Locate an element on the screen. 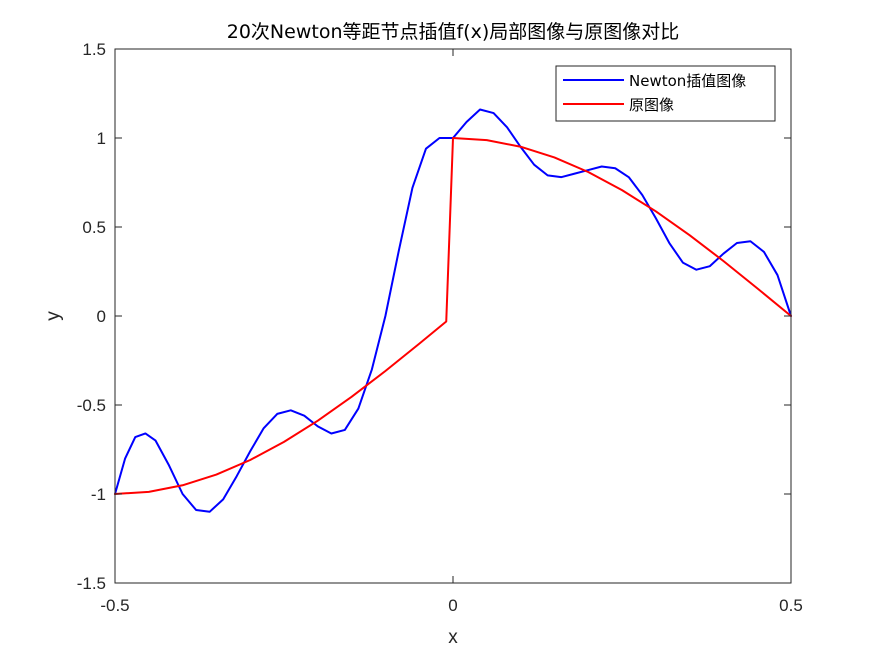 This screenshot has height=656, width=875. legend: Newton插值图像 原图像 is located at coordinates (665, 93).